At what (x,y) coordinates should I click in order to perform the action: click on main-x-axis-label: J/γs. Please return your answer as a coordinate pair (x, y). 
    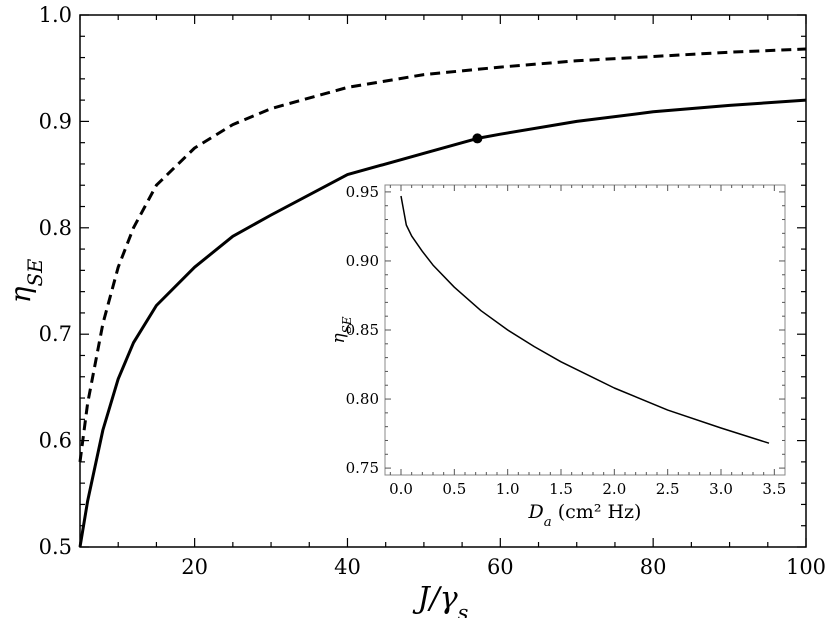
    Looking at the image, I should click on (440, 599).